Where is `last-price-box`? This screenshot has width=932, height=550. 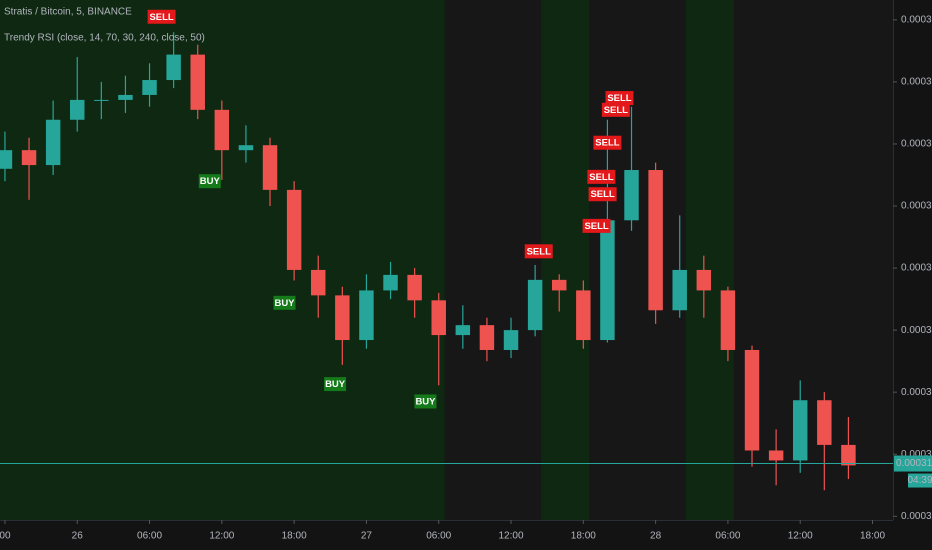
last-price-box is located at coordinates (913, 463).